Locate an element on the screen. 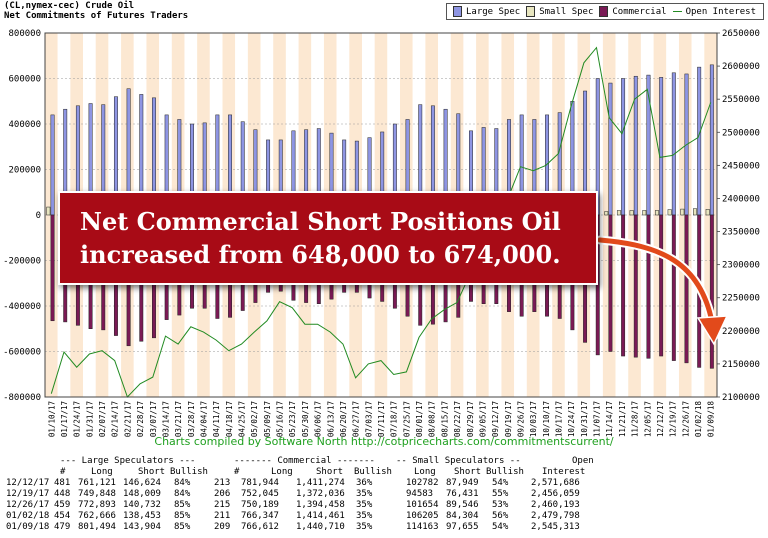  table-cell: 1,414,461 is located at coordinates (320, 516).